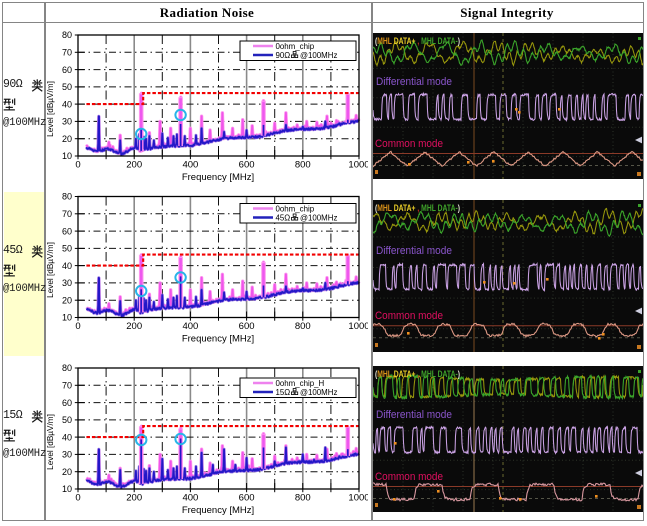 The height and width of the screenshot is (526, 647). I want to click on svg-text: 90Ω, so click(283, 55).